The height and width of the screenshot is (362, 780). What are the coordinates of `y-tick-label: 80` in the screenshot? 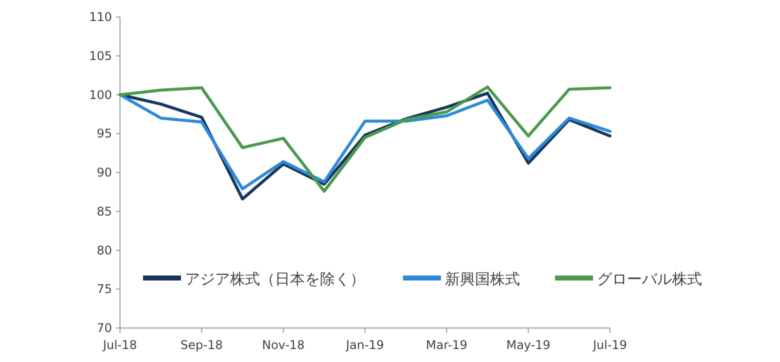 It's located at (104, 250).